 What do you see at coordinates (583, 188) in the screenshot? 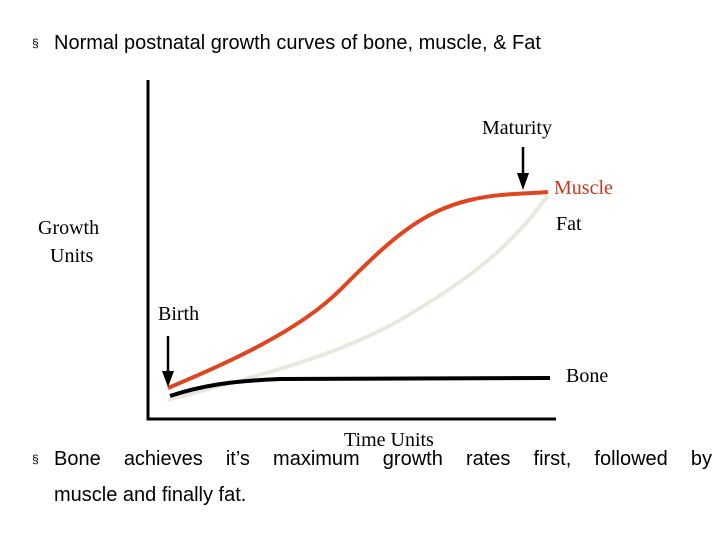
I see `muscle-label: Muscle` at bounding box center [583, 188].